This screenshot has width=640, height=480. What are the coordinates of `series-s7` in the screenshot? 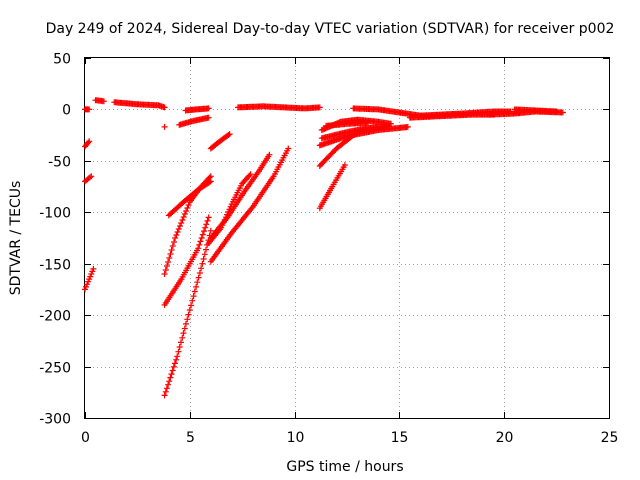 It's located at (87, 144).